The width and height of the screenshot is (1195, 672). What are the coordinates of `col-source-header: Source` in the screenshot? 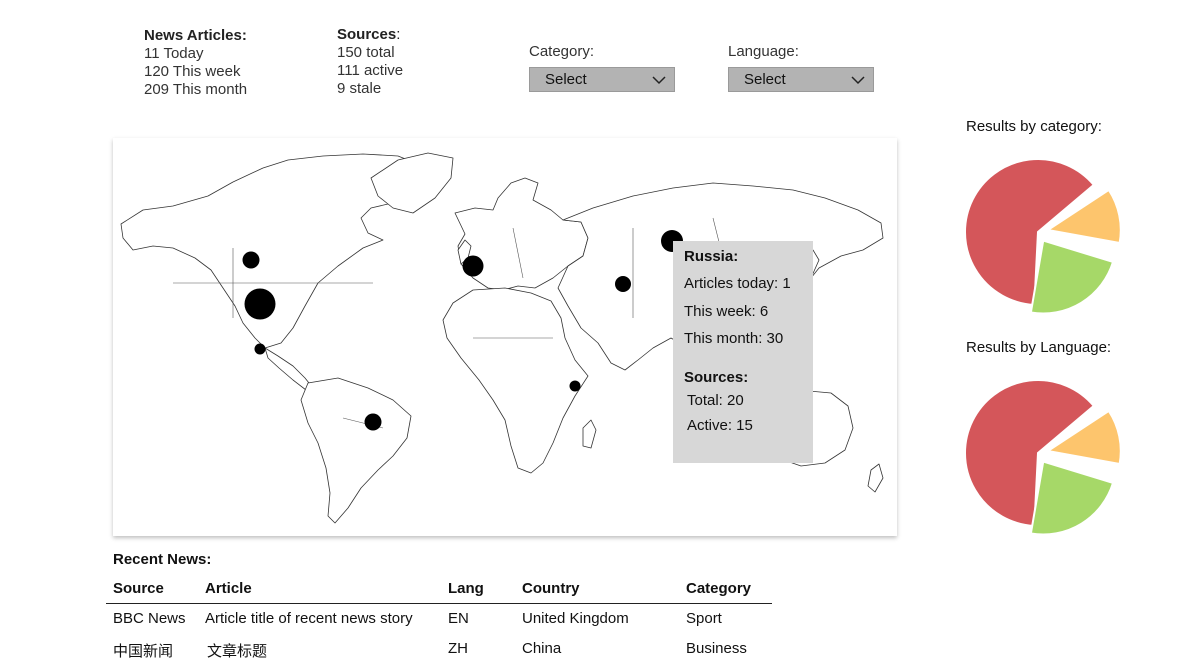 It's located at (138, 588).